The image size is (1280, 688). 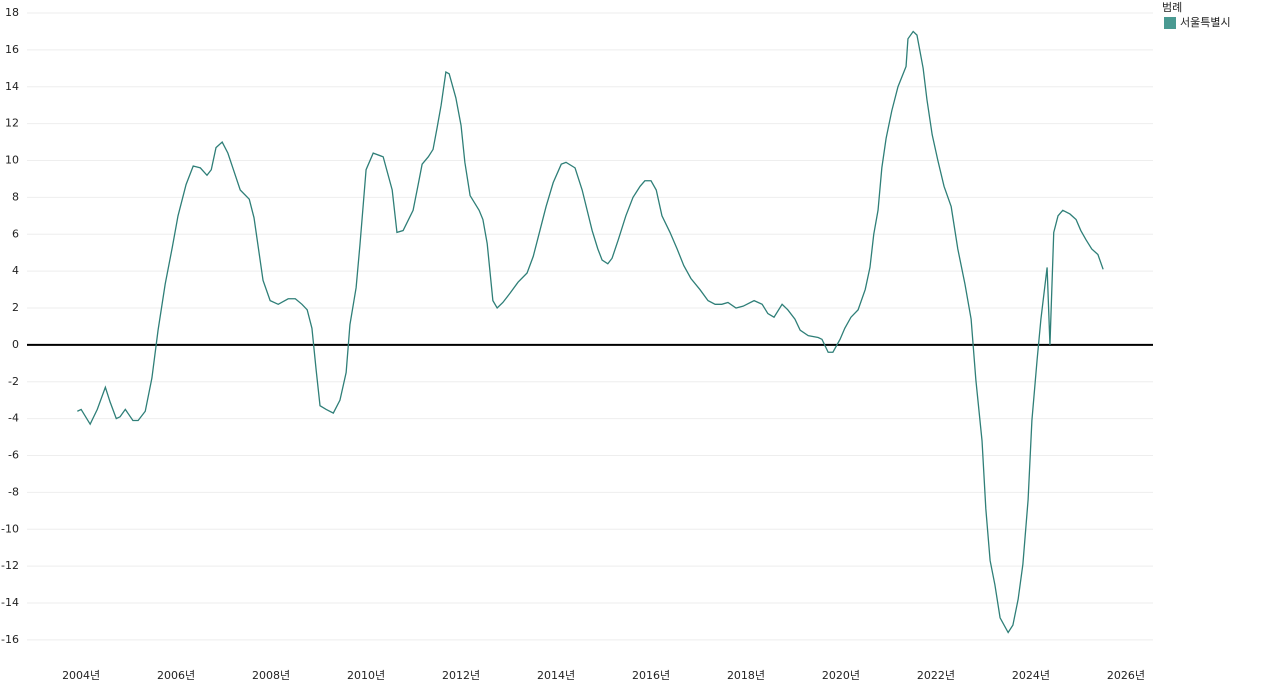 What do you see at coordinates (10, 528) in the screenshot?
I see `y-tick-label: -10` at bounding box center [10, 528].